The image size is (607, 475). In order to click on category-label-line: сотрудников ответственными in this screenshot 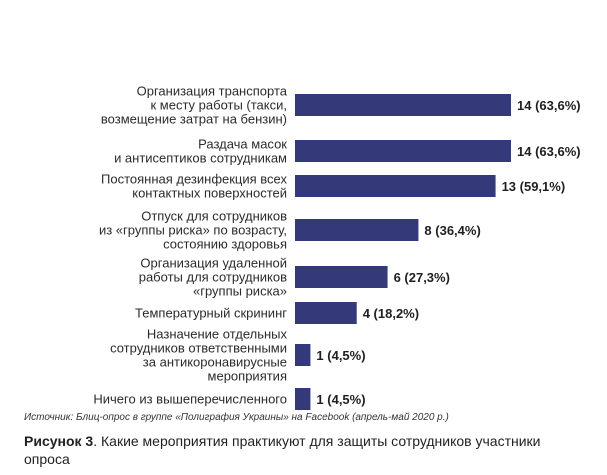, I will do `click(198, 348)`.